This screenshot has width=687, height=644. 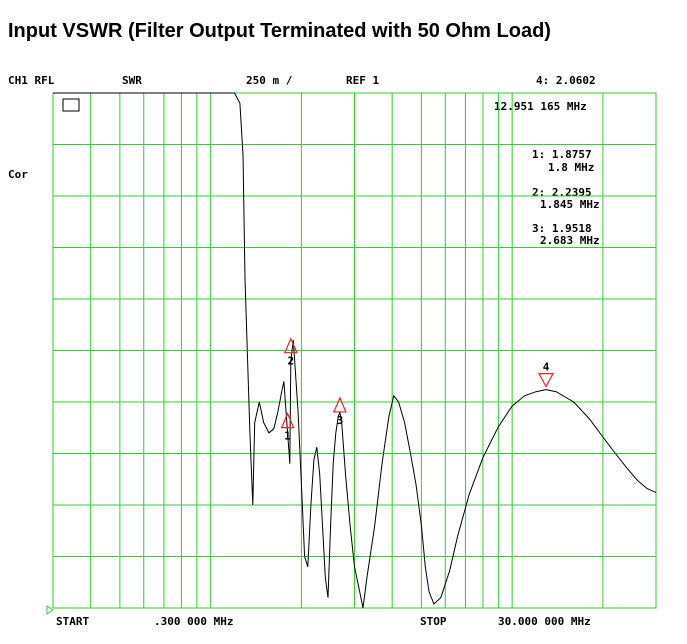 I want to click on marker-3-label: 3, so click(x=340, y=420).